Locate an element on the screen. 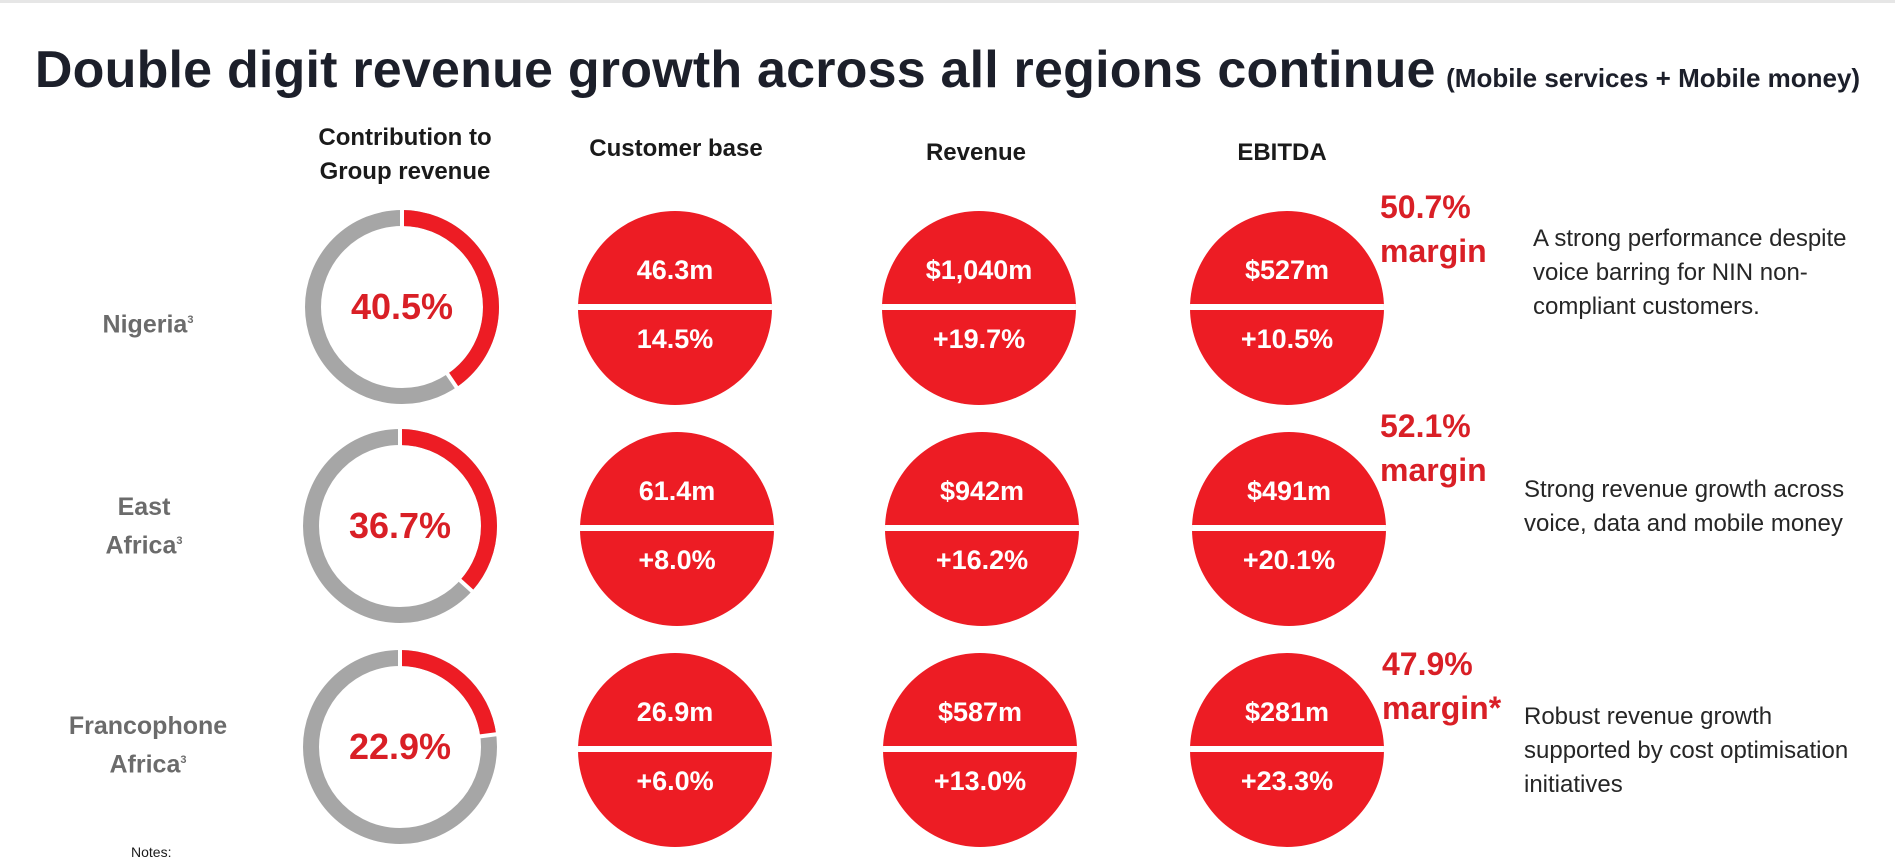  title-subtitle: (Mobile services + Mobile money) is located at coordinates (1653, 78).